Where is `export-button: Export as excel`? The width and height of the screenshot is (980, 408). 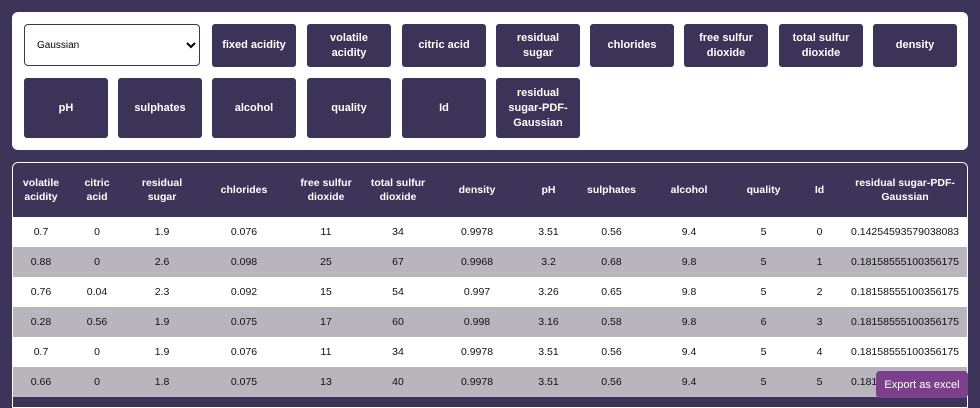
export-button: Export as excel is located at coordinates (922, 384).